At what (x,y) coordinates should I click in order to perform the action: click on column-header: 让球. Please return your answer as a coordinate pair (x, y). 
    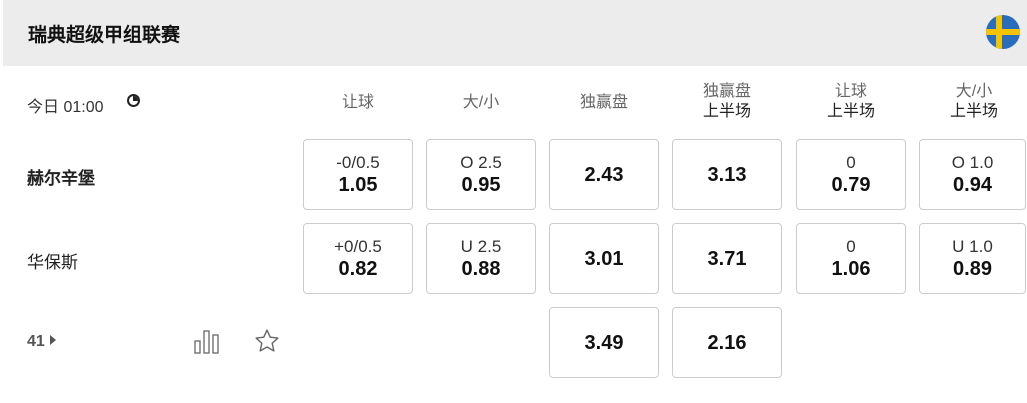
    Looking at the image, I should click on (358, 103).